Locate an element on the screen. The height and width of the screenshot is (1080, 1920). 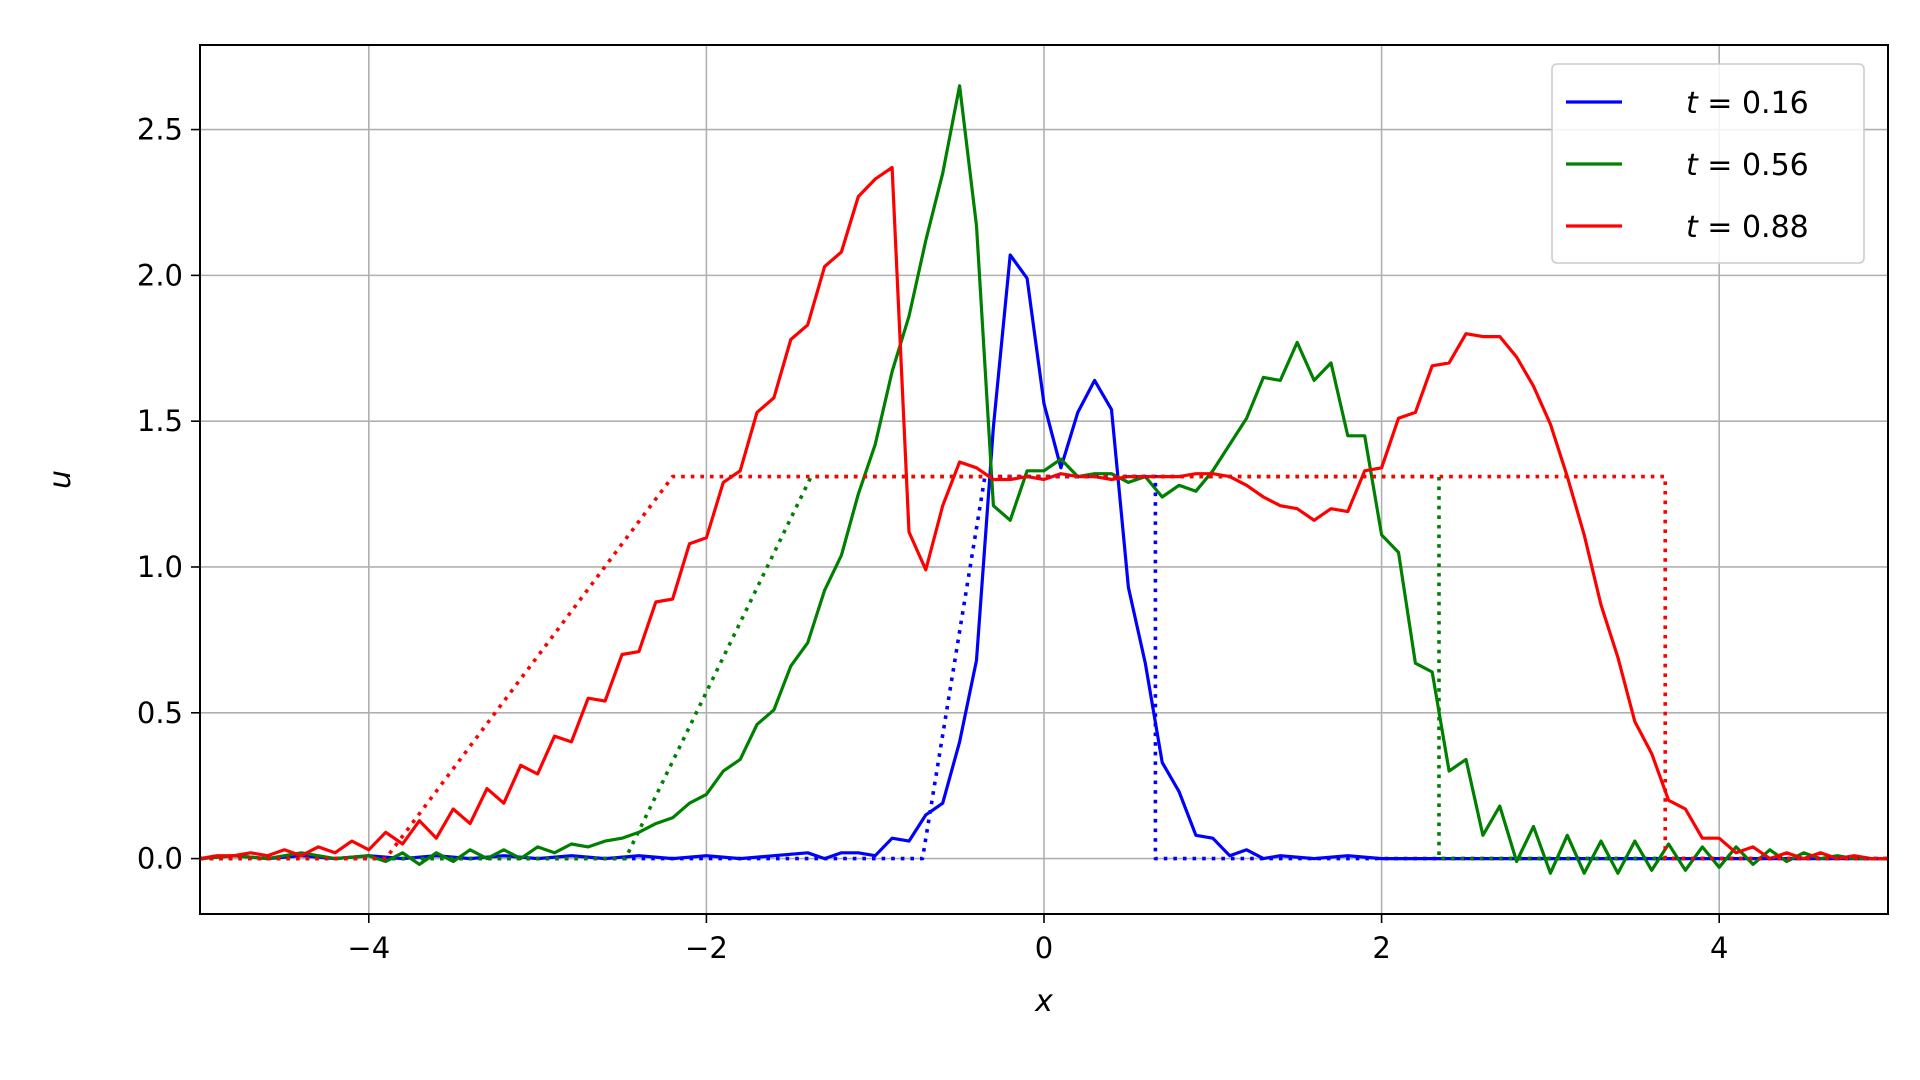
legend-frame is located at coordinates (1708, 163).